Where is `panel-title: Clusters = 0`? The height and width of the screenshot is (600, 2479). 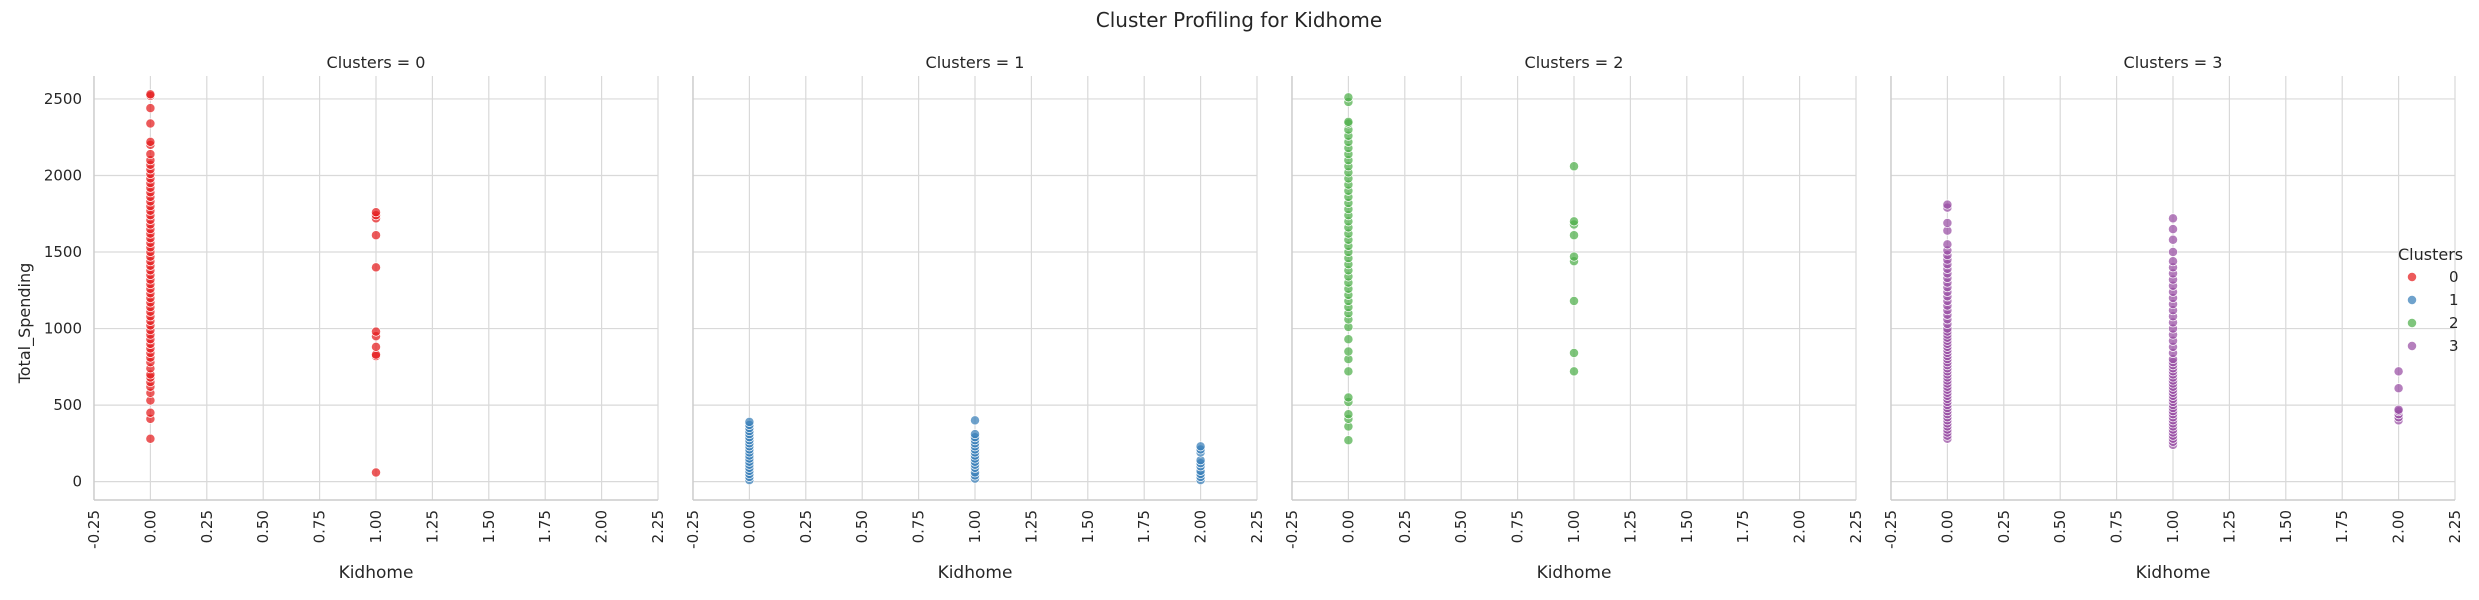 panel-title: Clusters = 0 is located at coordinates (376, 62).